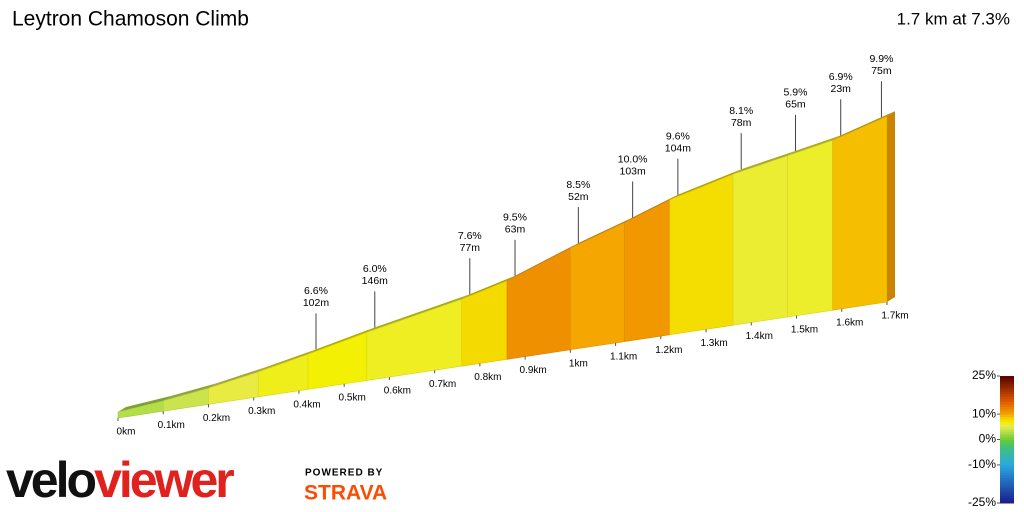  What do you see at coordinates (840, 89) in the screenshot?
I see `annotation-length: 23m` at bounding box center [840, 89].